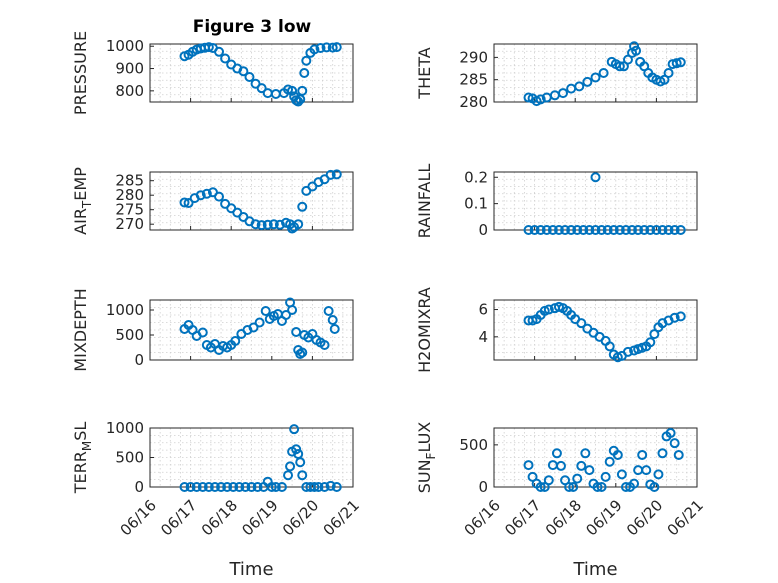 The height and width of the screenshot is (583, 778). Describe the element at coordinates (473, 445) in the screenshot. I see `y-tick-label: 500` at that location.